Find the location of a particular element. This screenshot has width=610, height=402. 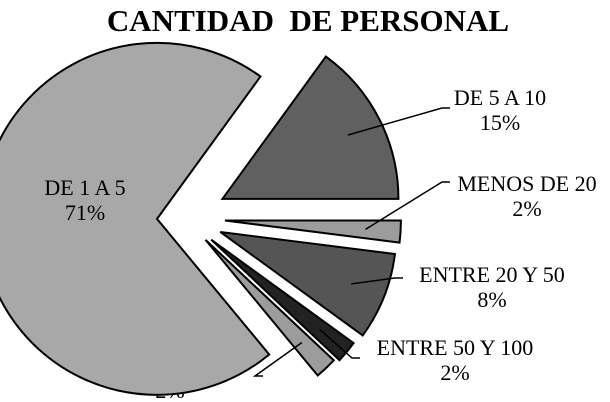

slice-label: ENTRE 20 Y 50 is located at coordinates (492, 274).